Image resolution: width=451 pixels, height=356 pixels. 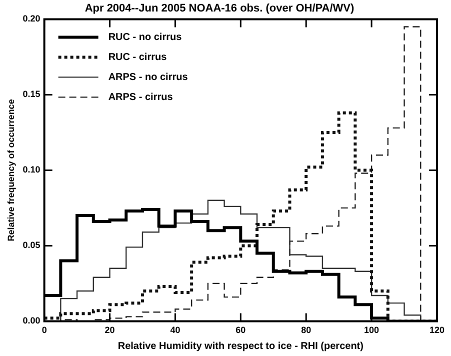 I want to click on y-tick-label: 0.10, so click(x=31, y=169).